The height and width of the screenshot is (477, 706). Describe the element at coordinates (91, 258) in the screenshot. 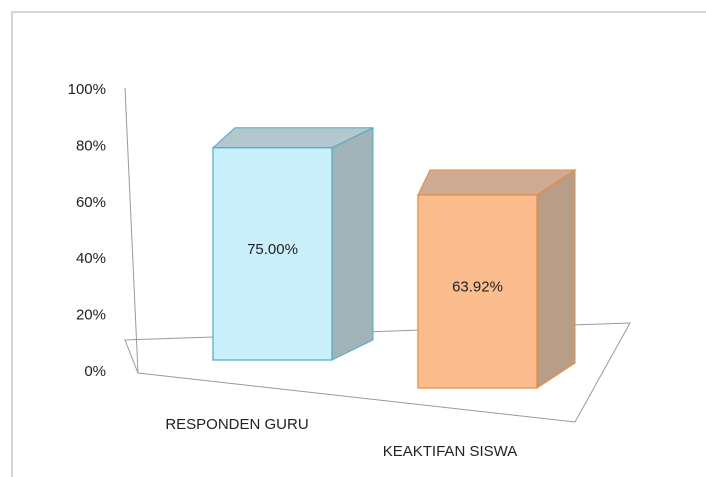

I see `y-tick-label: 40%` at that location.